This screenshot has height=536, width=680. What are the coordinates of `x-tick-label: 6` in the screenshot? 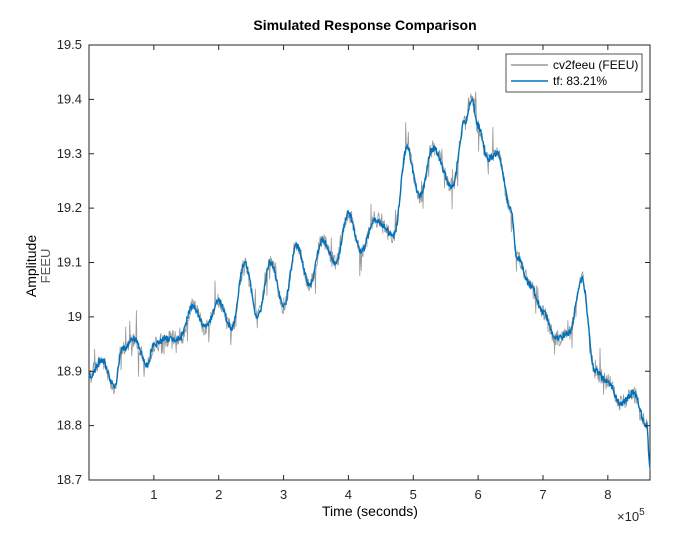 It's located at (478, 494).